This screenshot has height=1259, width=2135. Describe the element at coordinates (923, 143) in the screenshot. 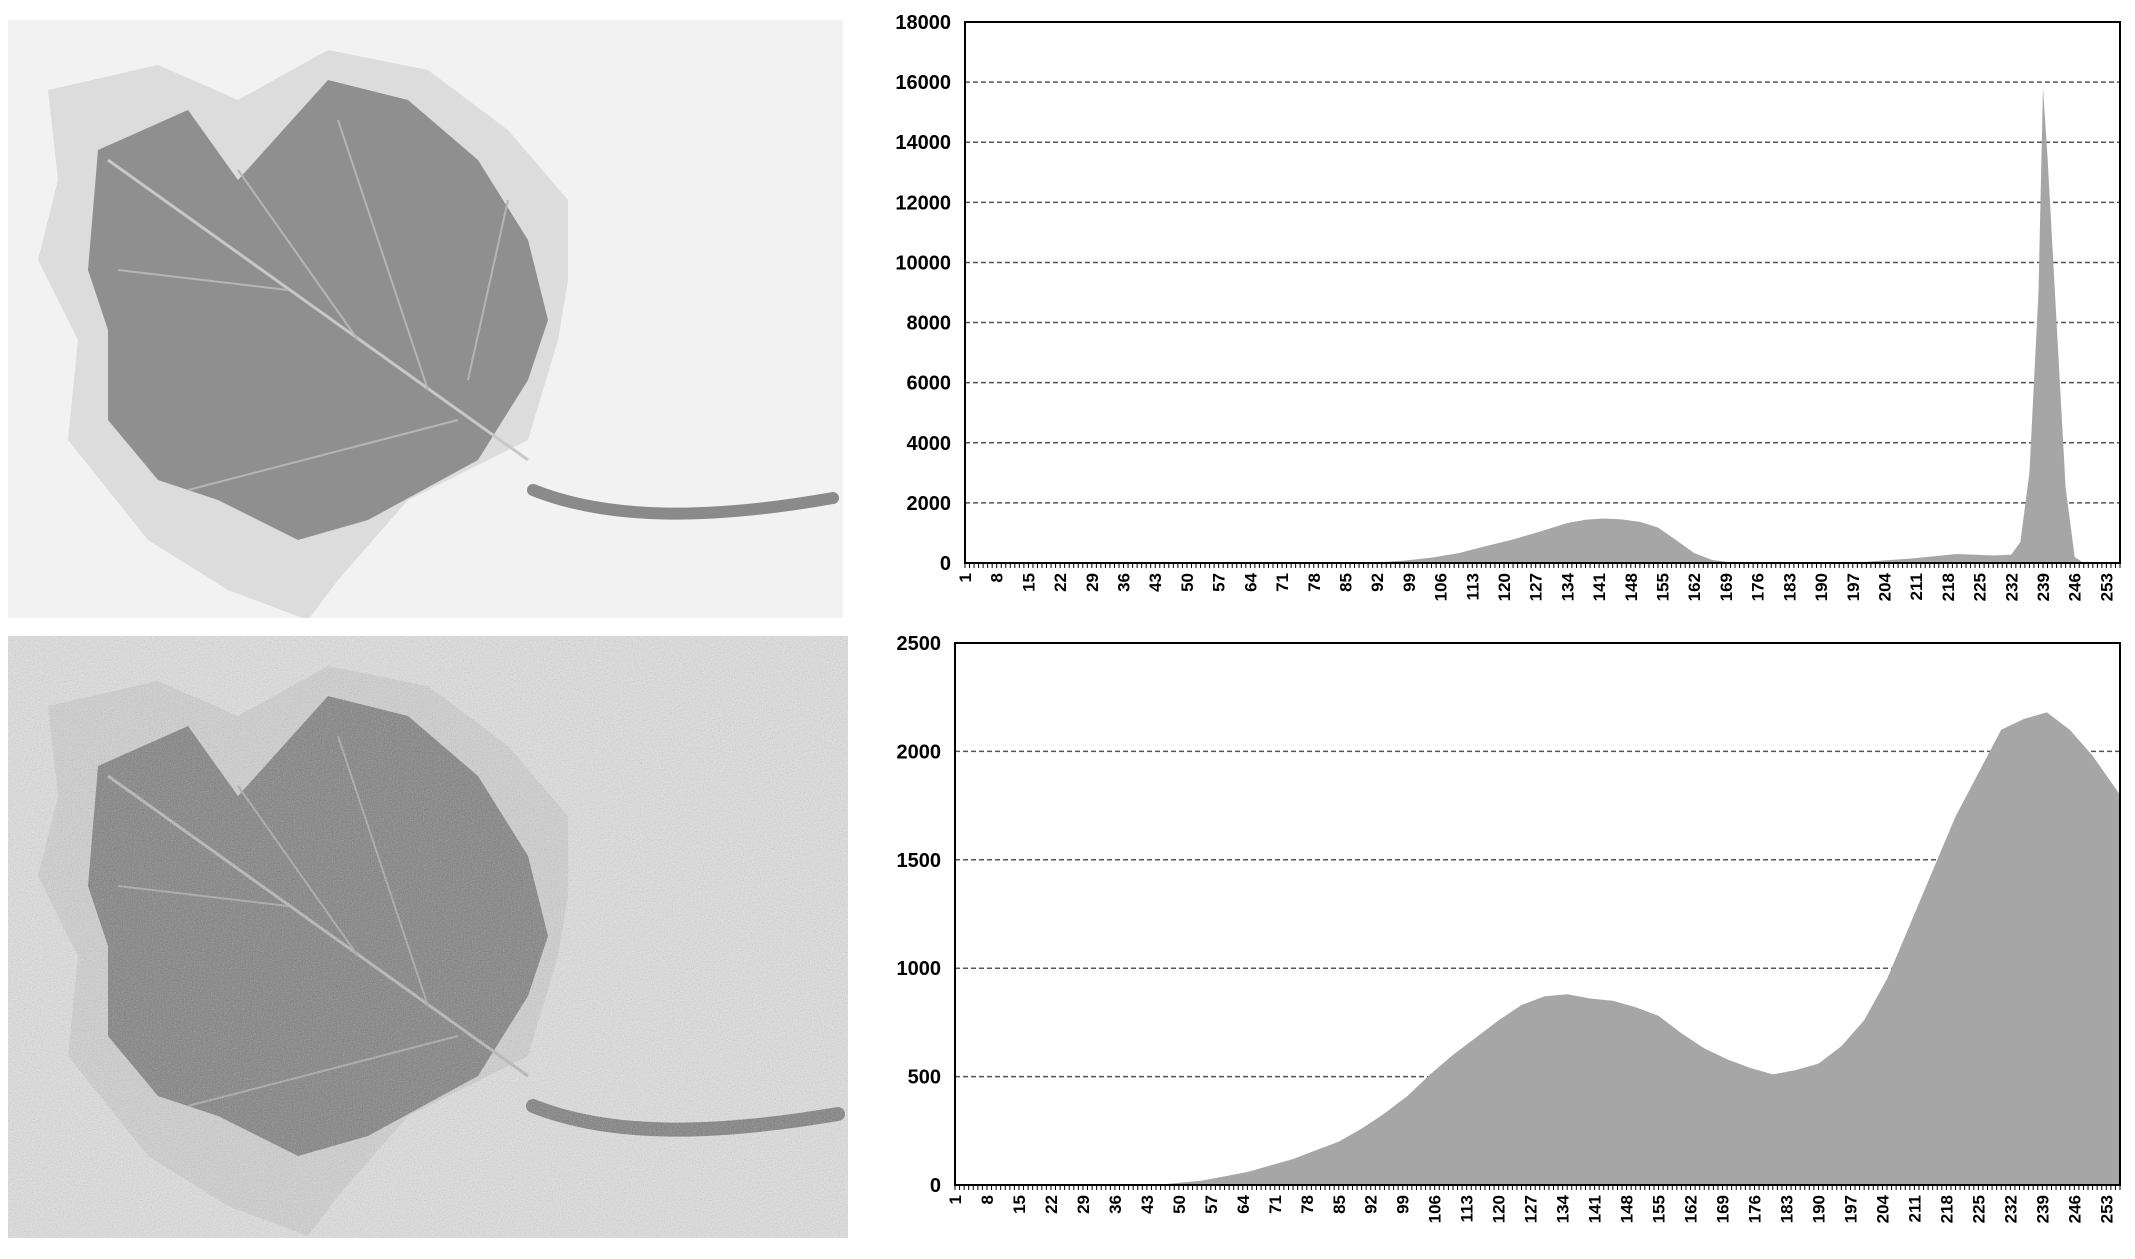

I see `y-tick-label-7: 14000` at that location.